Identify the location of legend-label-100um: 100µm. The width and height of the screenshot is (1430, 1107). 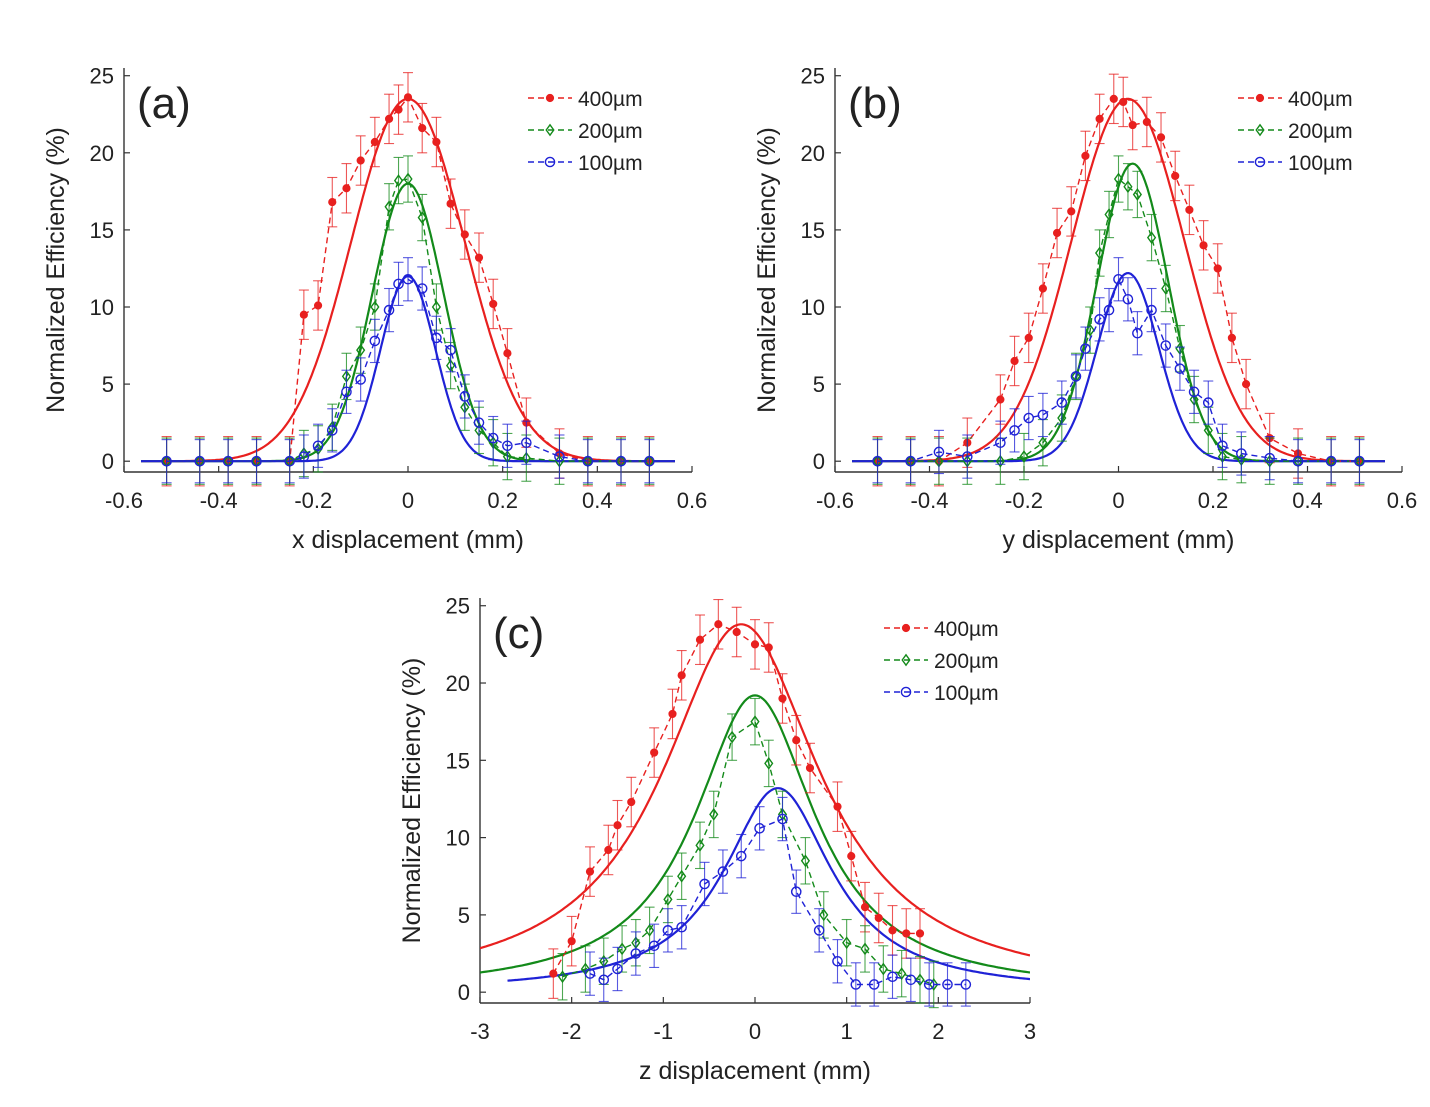
(1320, 163).